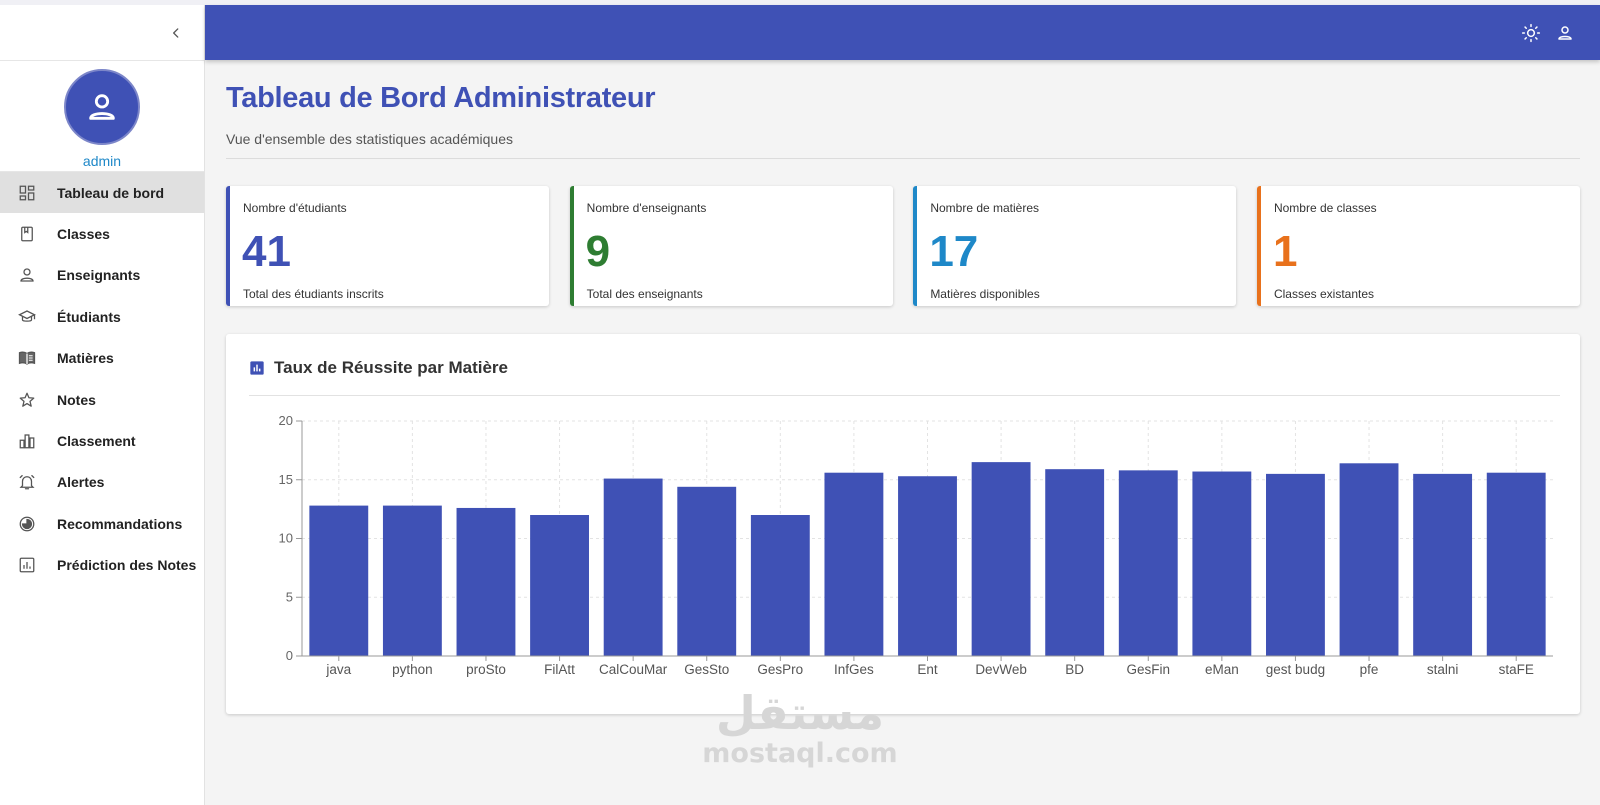 The image size is (1600, 805). I want to click on bar-Ent, so click(927, 566).